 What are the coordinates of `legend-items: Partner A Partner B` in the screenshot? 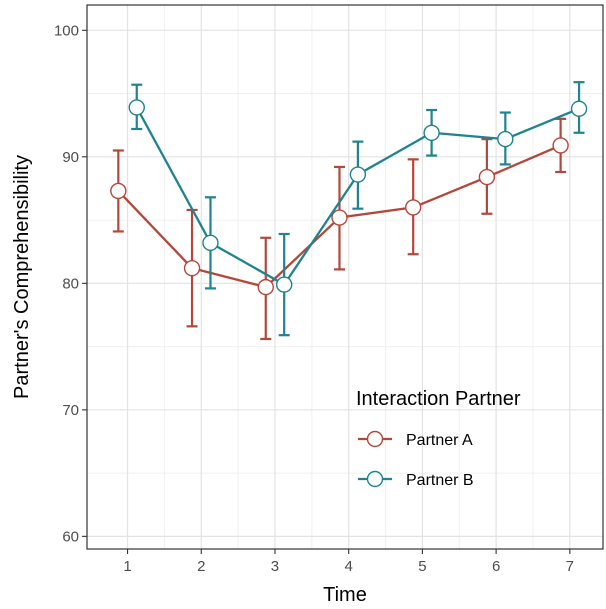 It's located at (416, 459).